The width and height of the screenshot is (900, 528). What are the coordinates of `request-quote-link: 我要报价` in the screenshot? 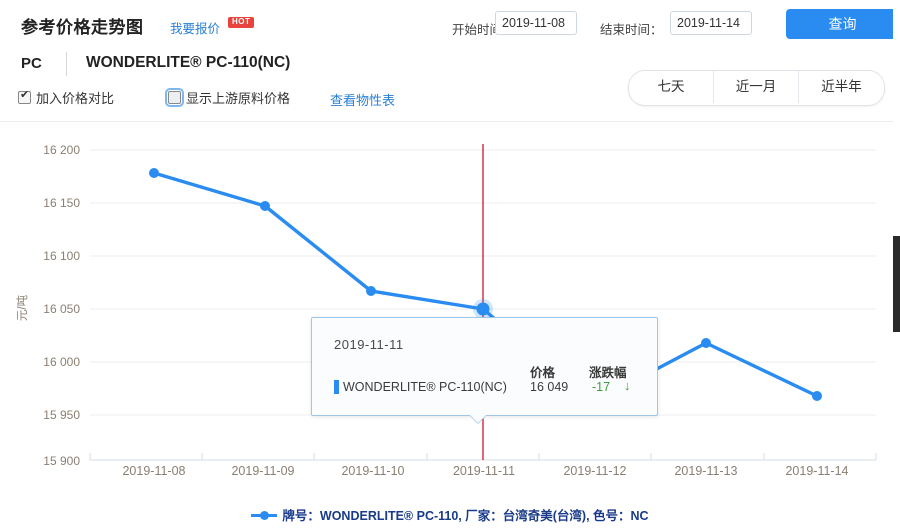 It's located at (195, 29).